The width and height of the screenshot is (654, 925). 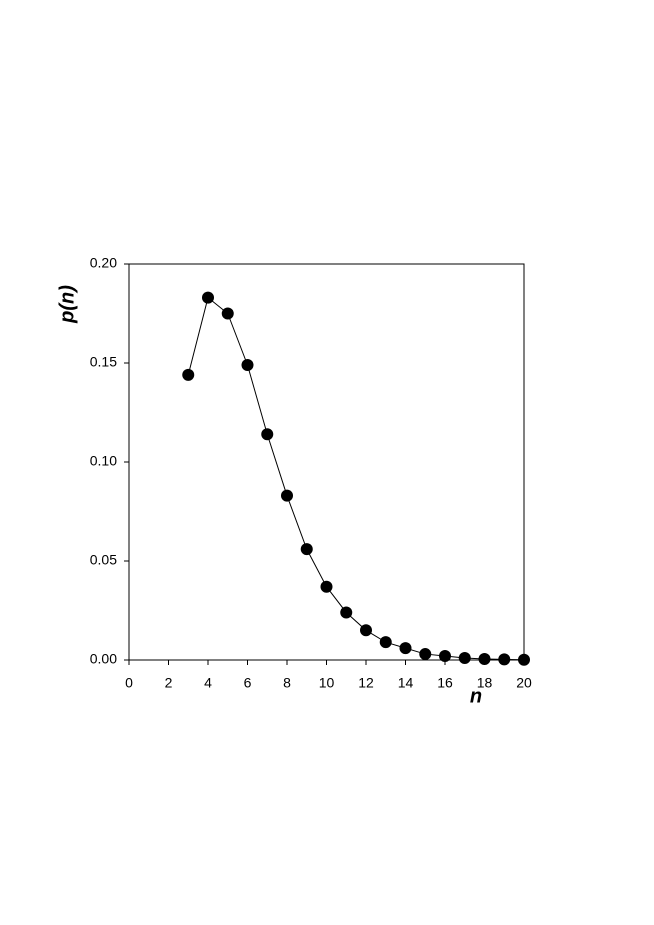 I want to click on x-tick-label: 2, so click(x=169, y=683).